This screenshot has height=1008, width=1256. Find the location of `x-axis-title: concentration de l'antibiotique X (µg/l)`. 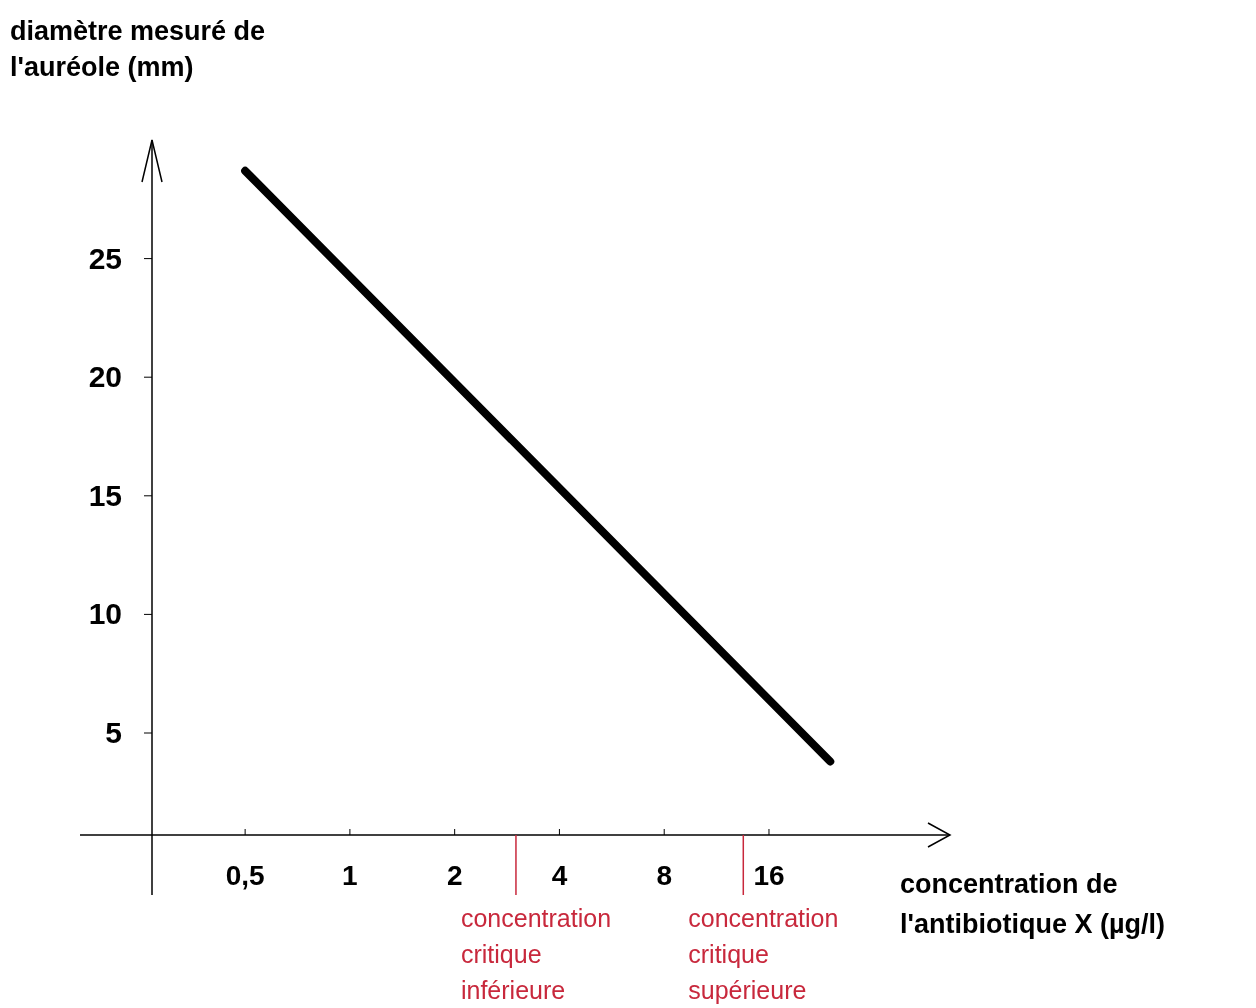

x-axis-title: concentration de l'antibiotique X (µg/l) is located at coordinates (1032, 904).